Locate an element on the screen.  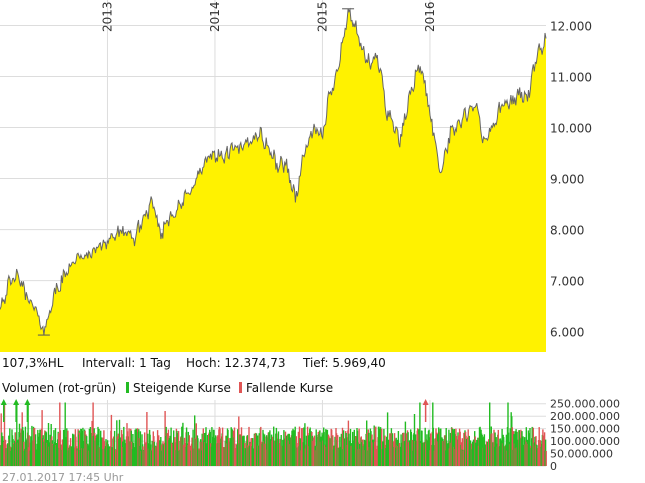
rising-label: Steigende Kurse is located at coordinates (182, 388).